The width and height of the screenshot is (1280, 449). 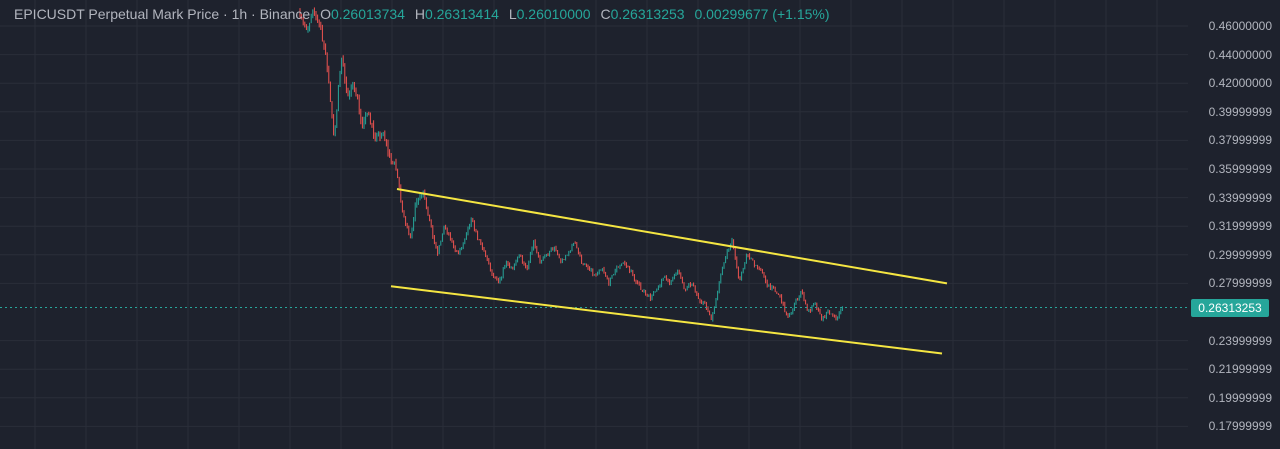 What do you see at coordinates (1230, 307) in the screenshot?
I see `current-price-tag: 0.26313253` at bounding box center [1230, 307].